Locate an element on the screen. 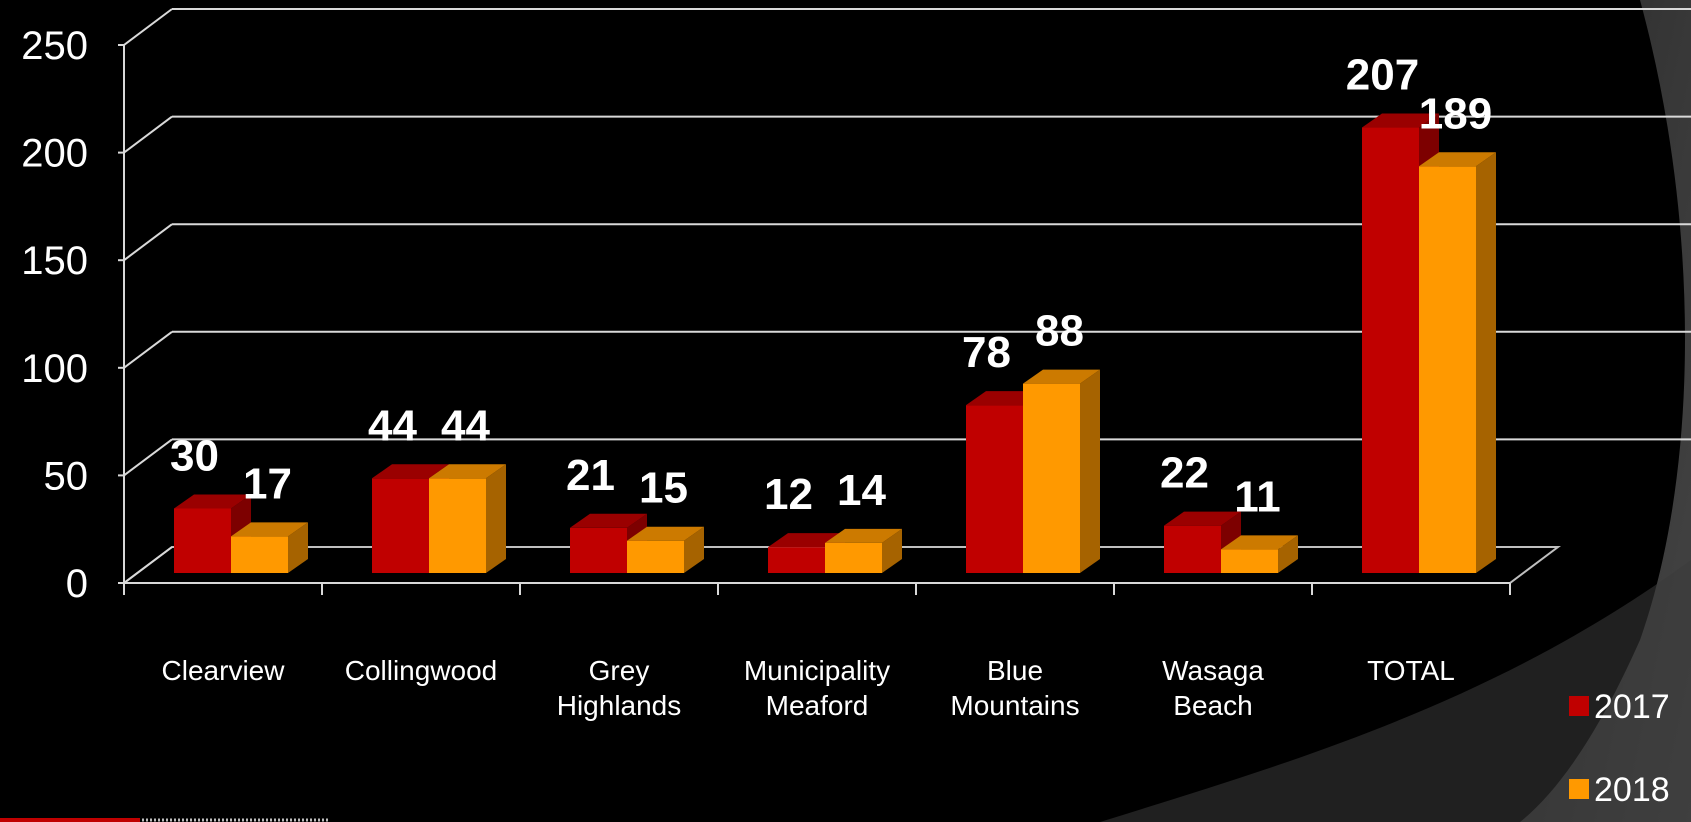 The width and height of the screenshot is (1691, 822). x-tick-label: Grey is located at coordinates (619, 670).